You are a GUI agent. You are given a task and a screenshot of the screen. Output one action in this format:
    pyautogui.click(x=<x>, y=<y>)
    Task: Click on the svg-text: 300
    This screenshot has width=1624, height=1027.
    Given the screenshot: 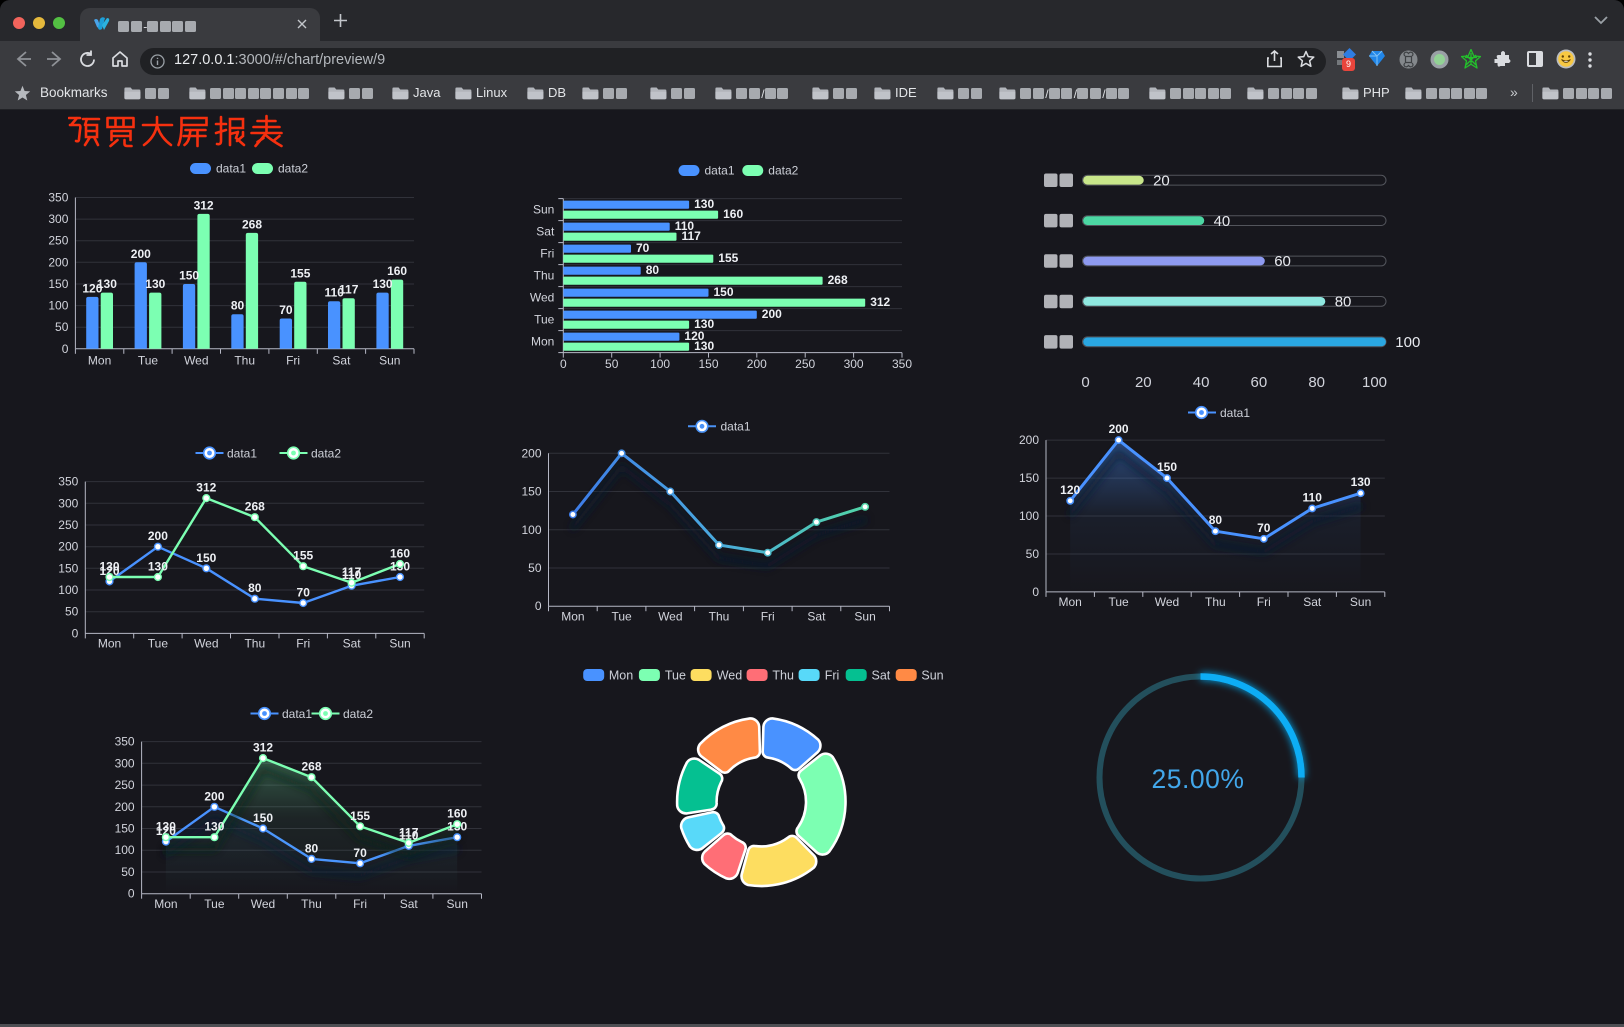 What is the action you would take?
    pyautogui.click(x=58, y=219)
    